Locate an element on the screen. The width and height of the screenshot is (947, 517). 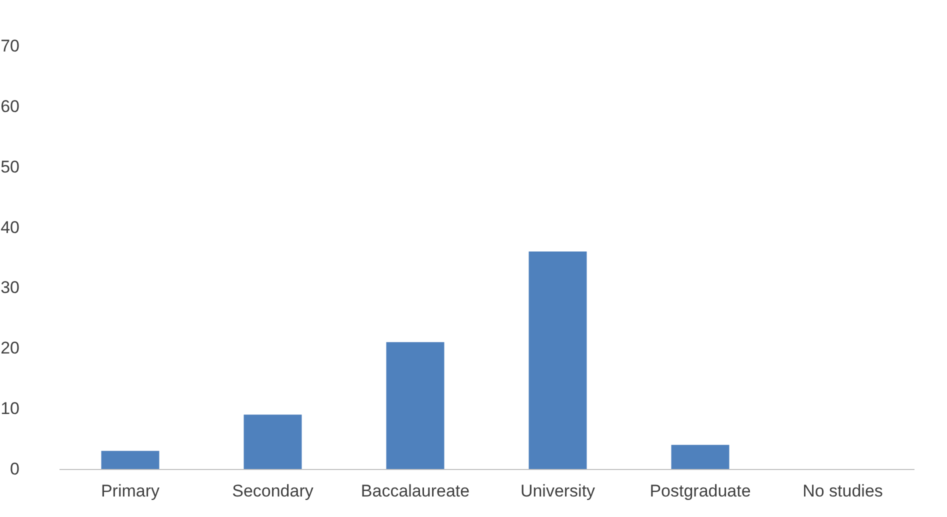
y-tick-label: 70 is located at coordinates (10, 46).